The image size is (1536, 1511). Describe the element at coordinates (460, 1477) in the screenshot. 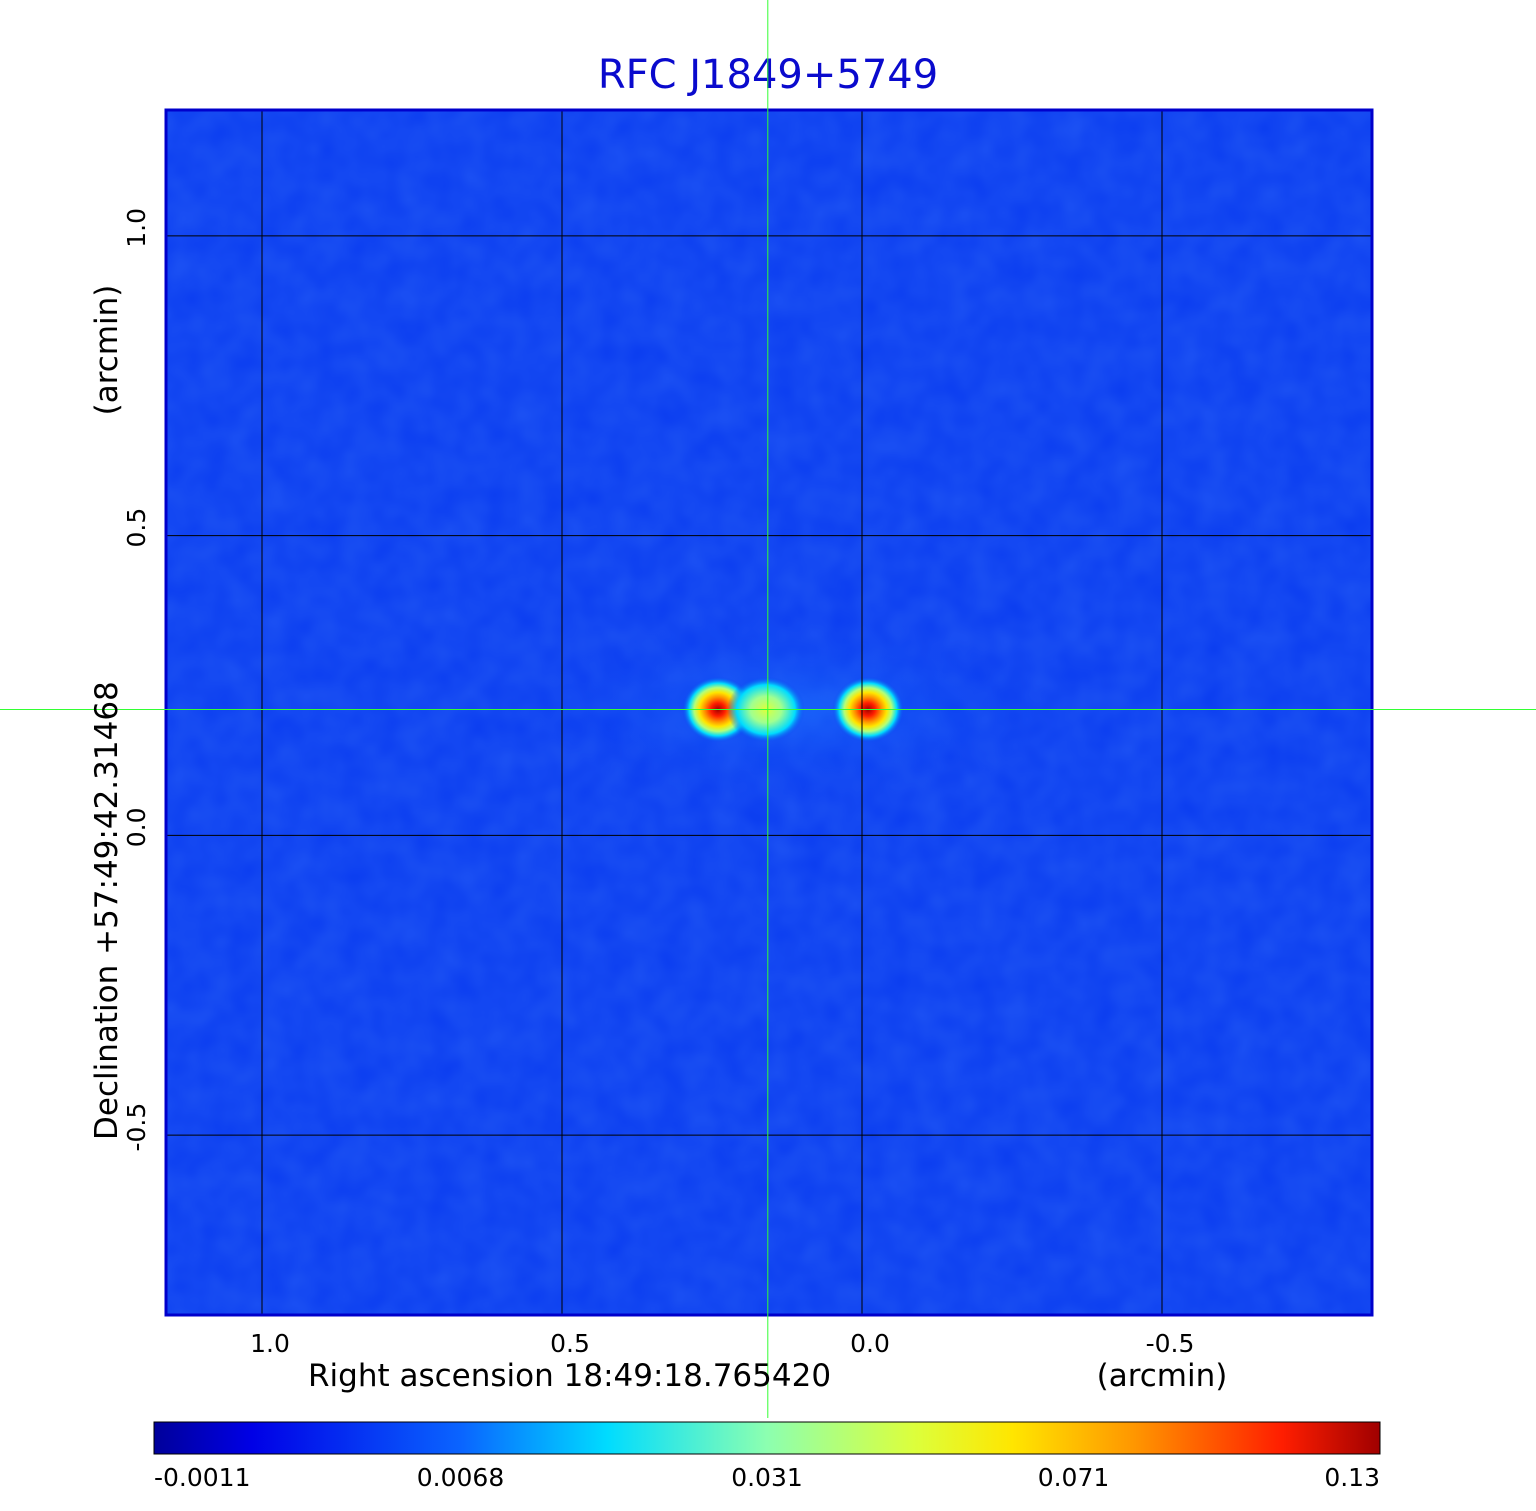

I see `colorbar-tick-label-1: 0.0068` at that location.